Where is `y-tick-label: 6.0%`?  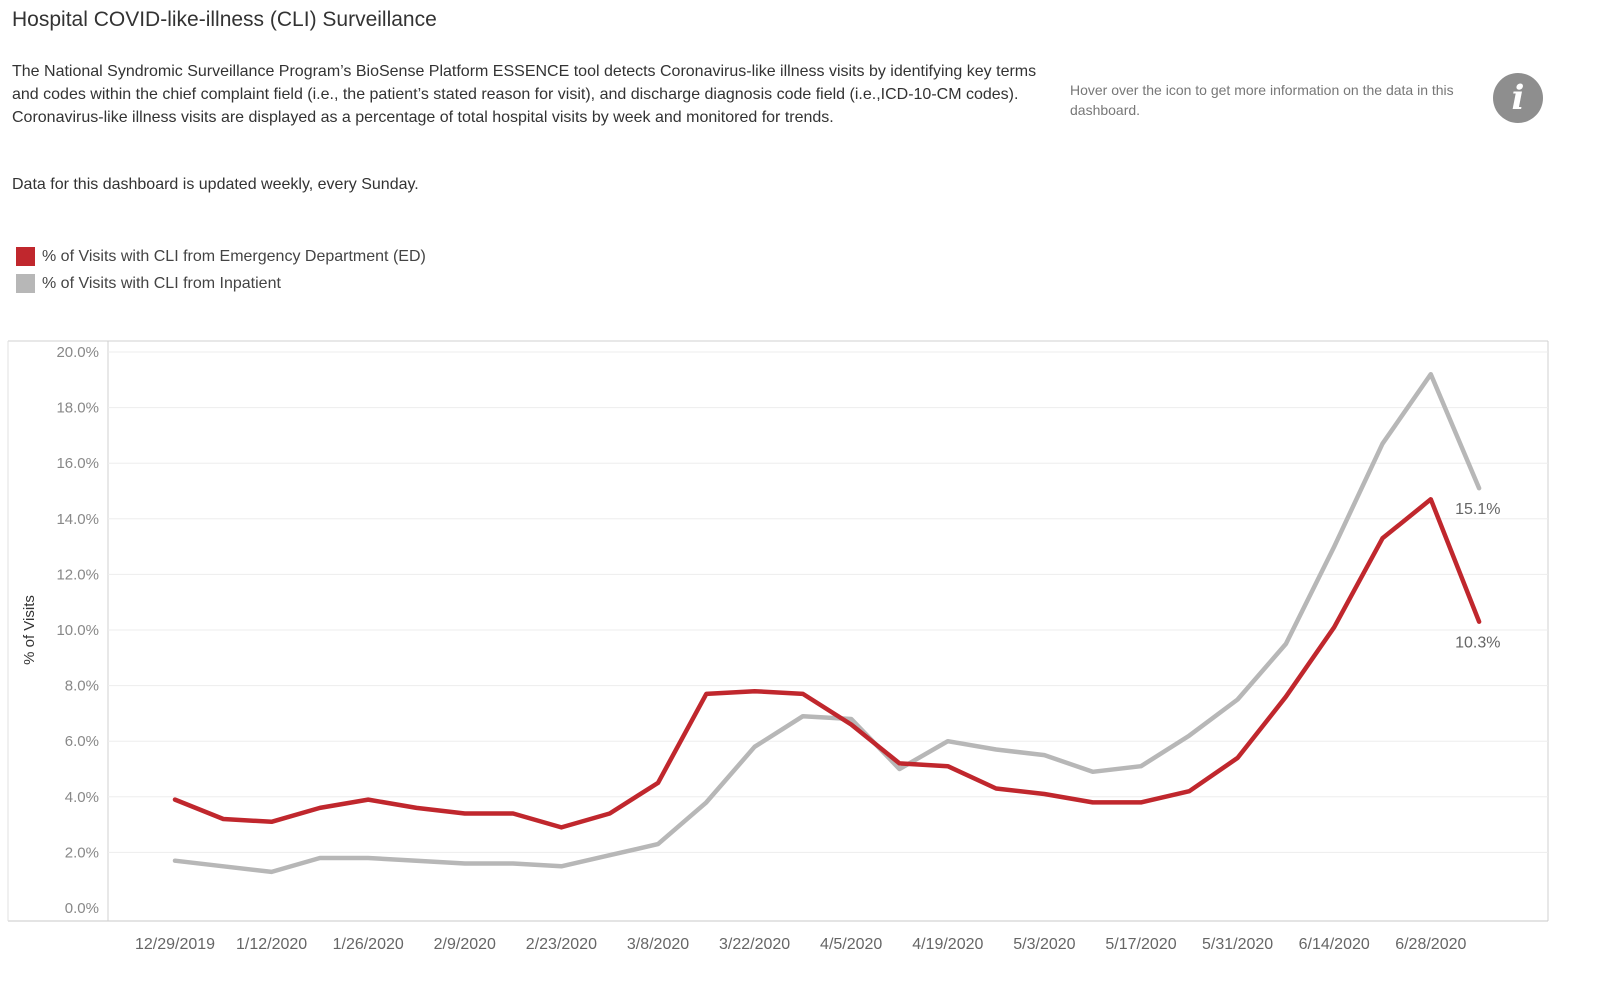
y-tick-label: 6.0% is located at coordinates (82, 741).